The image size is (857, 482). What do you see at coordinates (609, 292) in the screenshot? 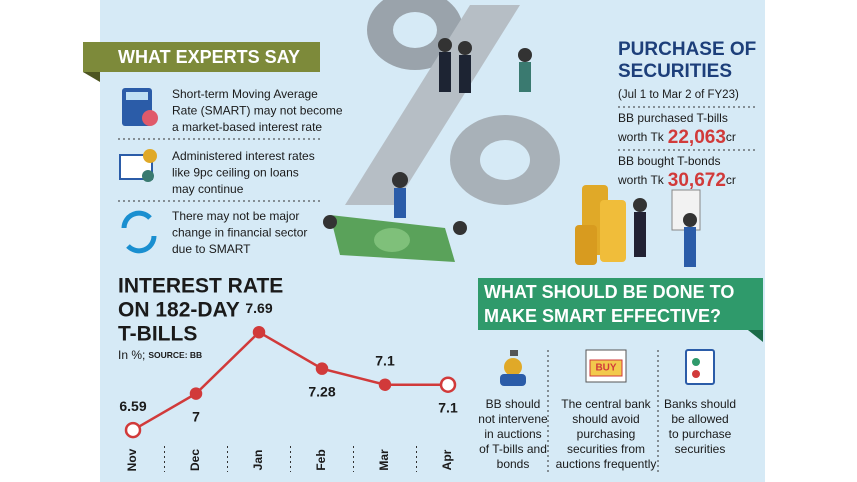
I see `actions-title: WHAT SHOULD BE DONE TO` at bounding box center [609, 292].